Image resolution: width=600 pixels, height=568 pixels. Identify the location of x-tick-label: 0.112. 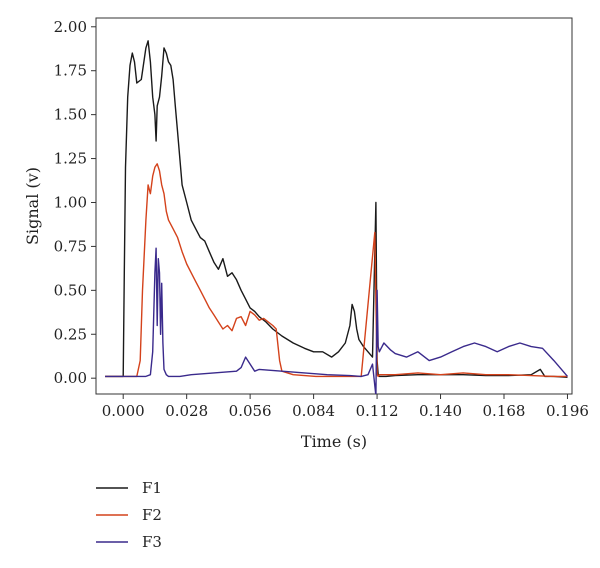
(377, 411).